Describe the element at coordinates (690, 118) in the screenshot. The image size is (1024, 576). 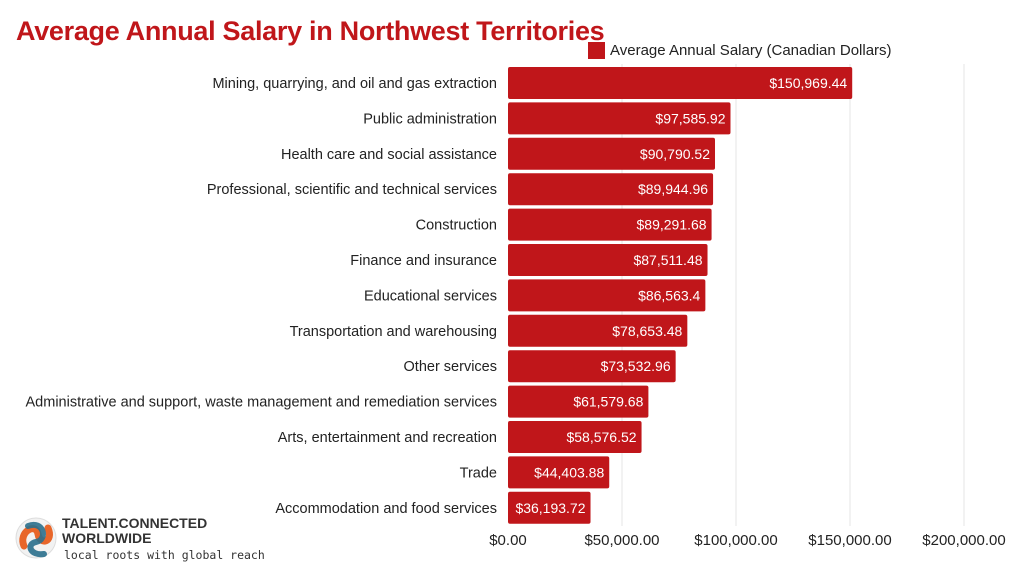
I see `data-label: $97,585.92` at that location.